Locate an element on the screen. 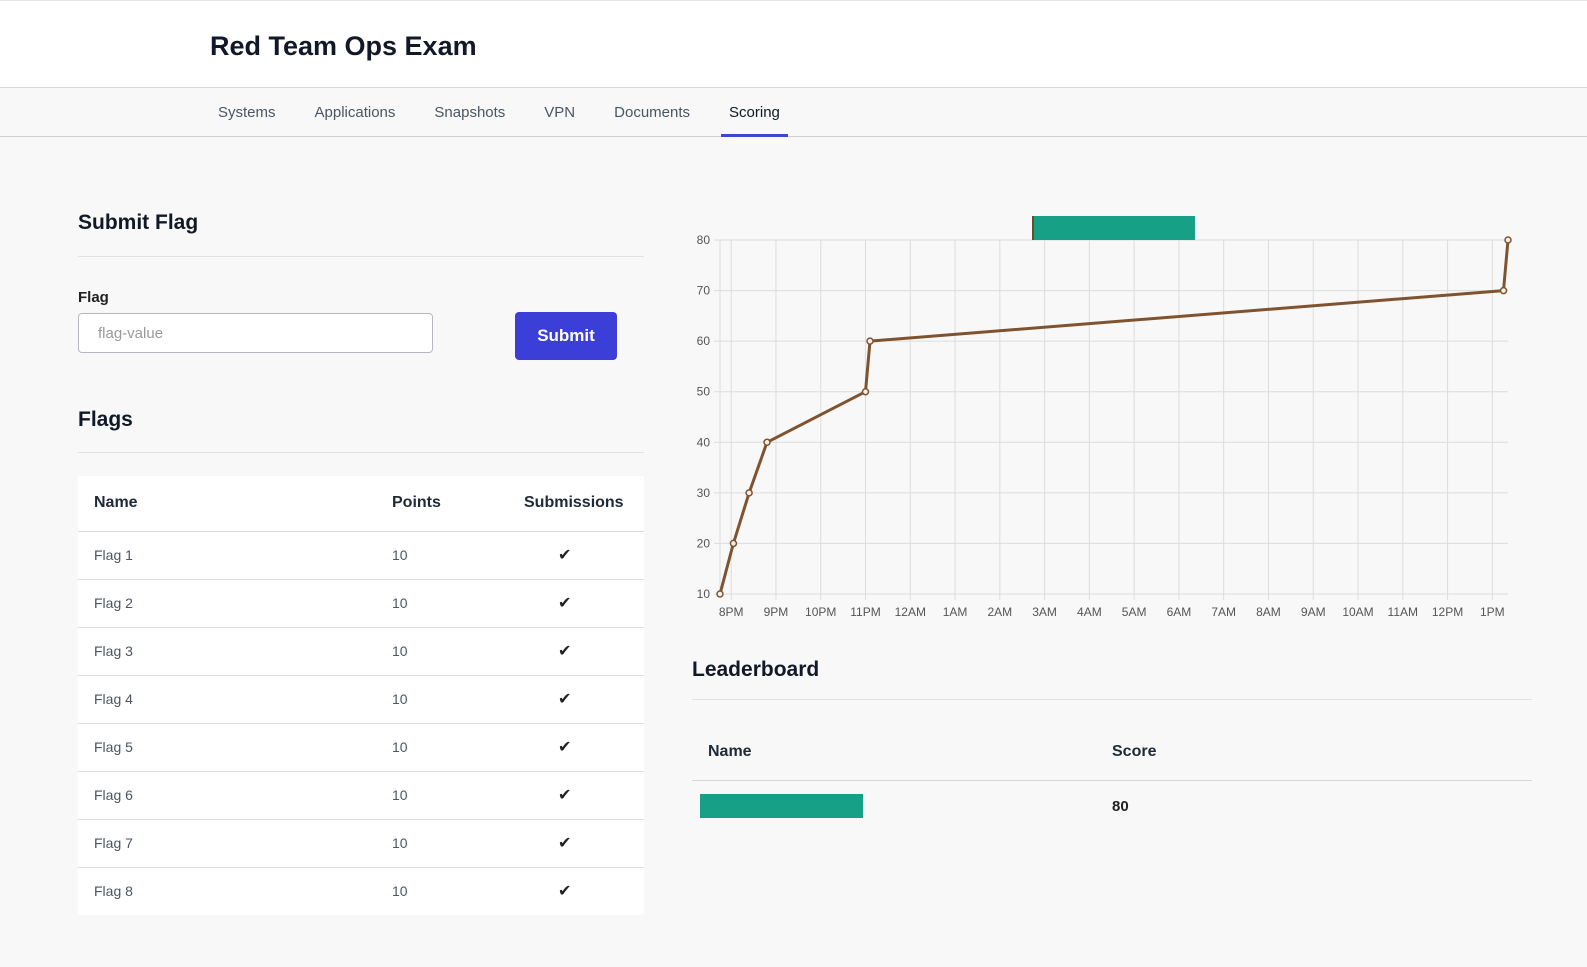 The image size is (1587, 967). flag-input is located at coordinates (255, 333).